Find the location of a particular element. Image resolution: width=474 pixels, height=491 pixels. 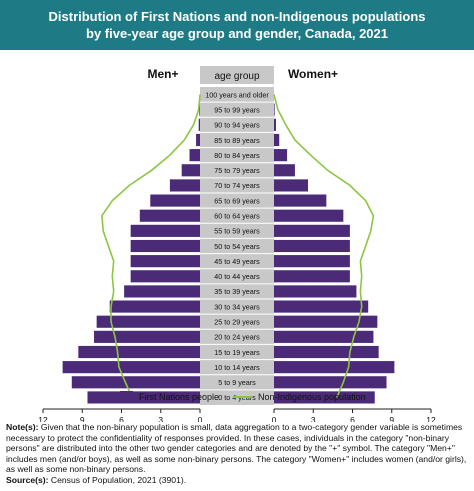

legend-bar-swatch is located at coordinates (126, 397).